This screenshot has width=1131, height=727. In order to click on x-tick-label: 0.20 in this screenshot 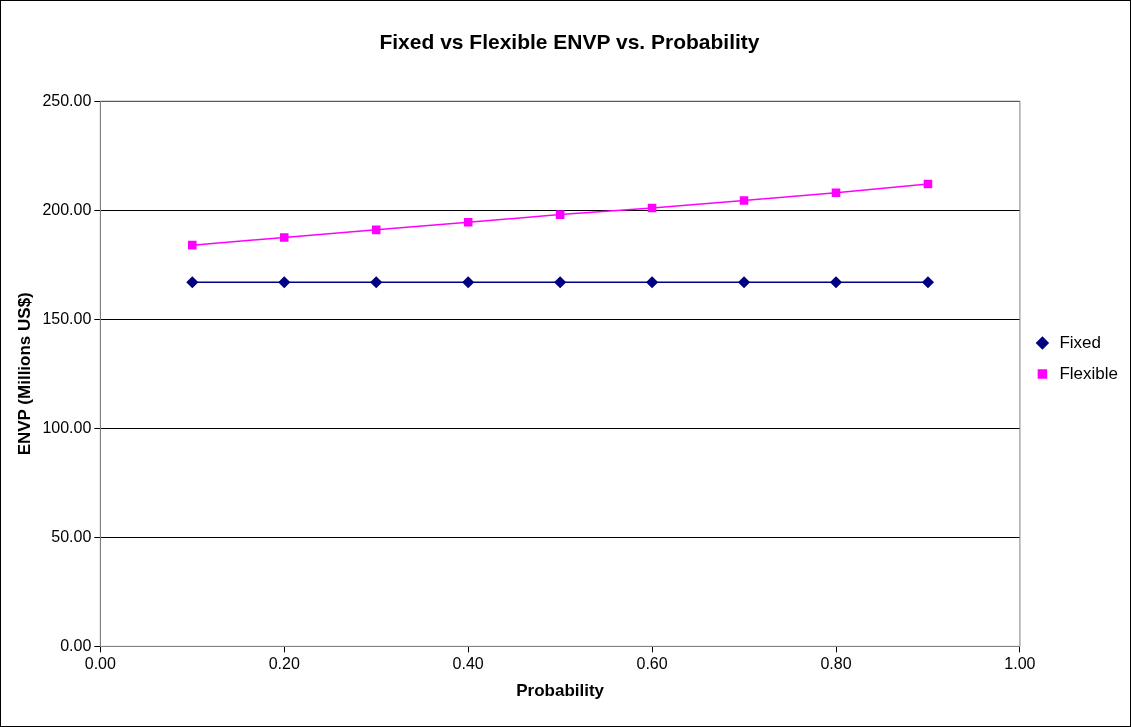, I will do `click(284, 664)`.